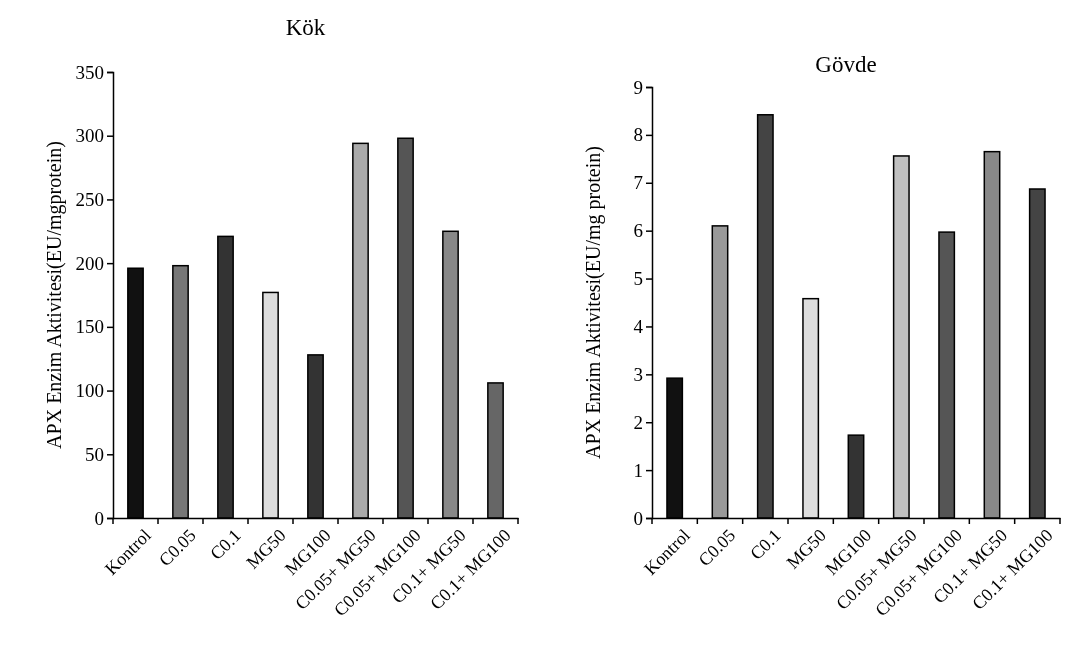 Image resolution: width=1068 pixels, height=655 pixels. Describe the element at coordinates (638, 470) in the screenshot. I see `y-tick-label: 1` at that location.